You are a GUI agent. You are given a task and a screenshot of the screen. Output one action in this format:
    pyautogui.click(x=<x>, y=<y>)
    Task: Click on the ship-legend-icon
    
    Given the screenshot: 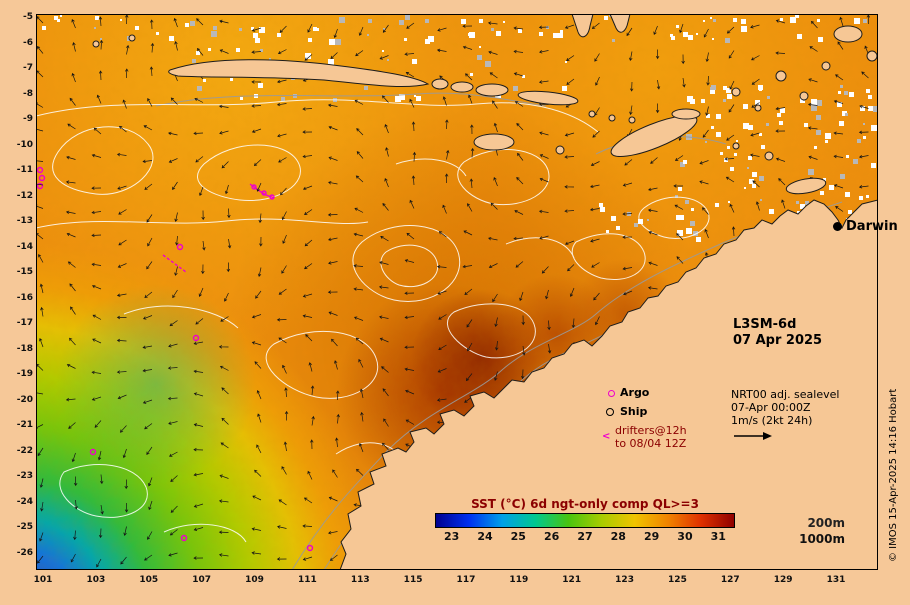 What is the action you would take?
    pyautogui.click(x=610, y=412)
    